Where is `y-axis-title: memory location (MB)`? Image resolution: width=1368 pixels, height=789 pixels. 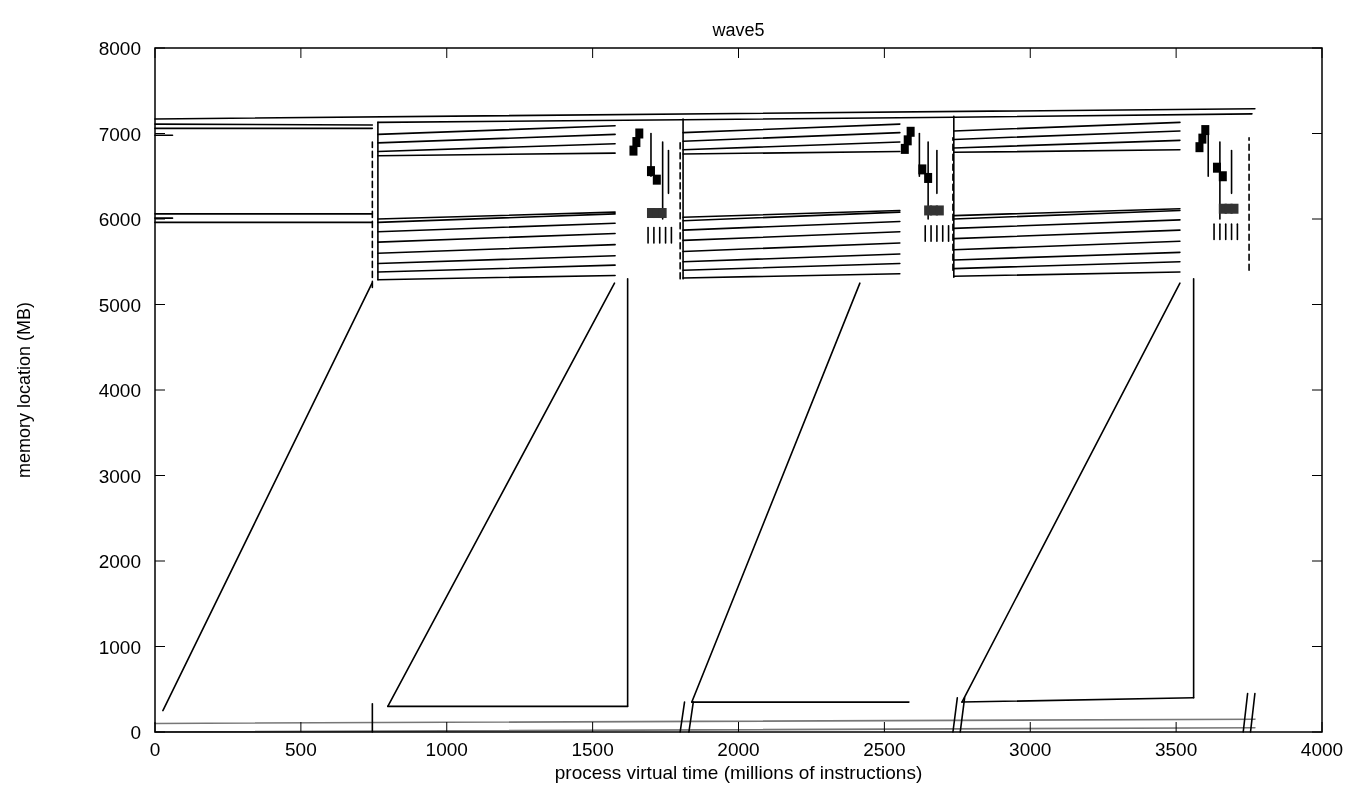
y-axis-title: memory location (MB) is located at coordinates (24, 390).